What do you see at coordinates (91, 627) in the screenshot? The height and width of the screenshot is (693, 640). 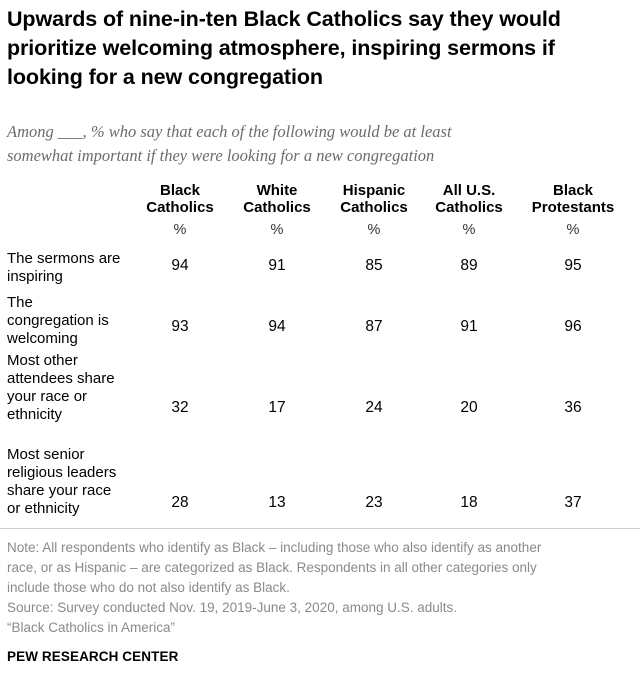 I see `report-line: “Black Catholics in America”` at bounding box center [91, 627].